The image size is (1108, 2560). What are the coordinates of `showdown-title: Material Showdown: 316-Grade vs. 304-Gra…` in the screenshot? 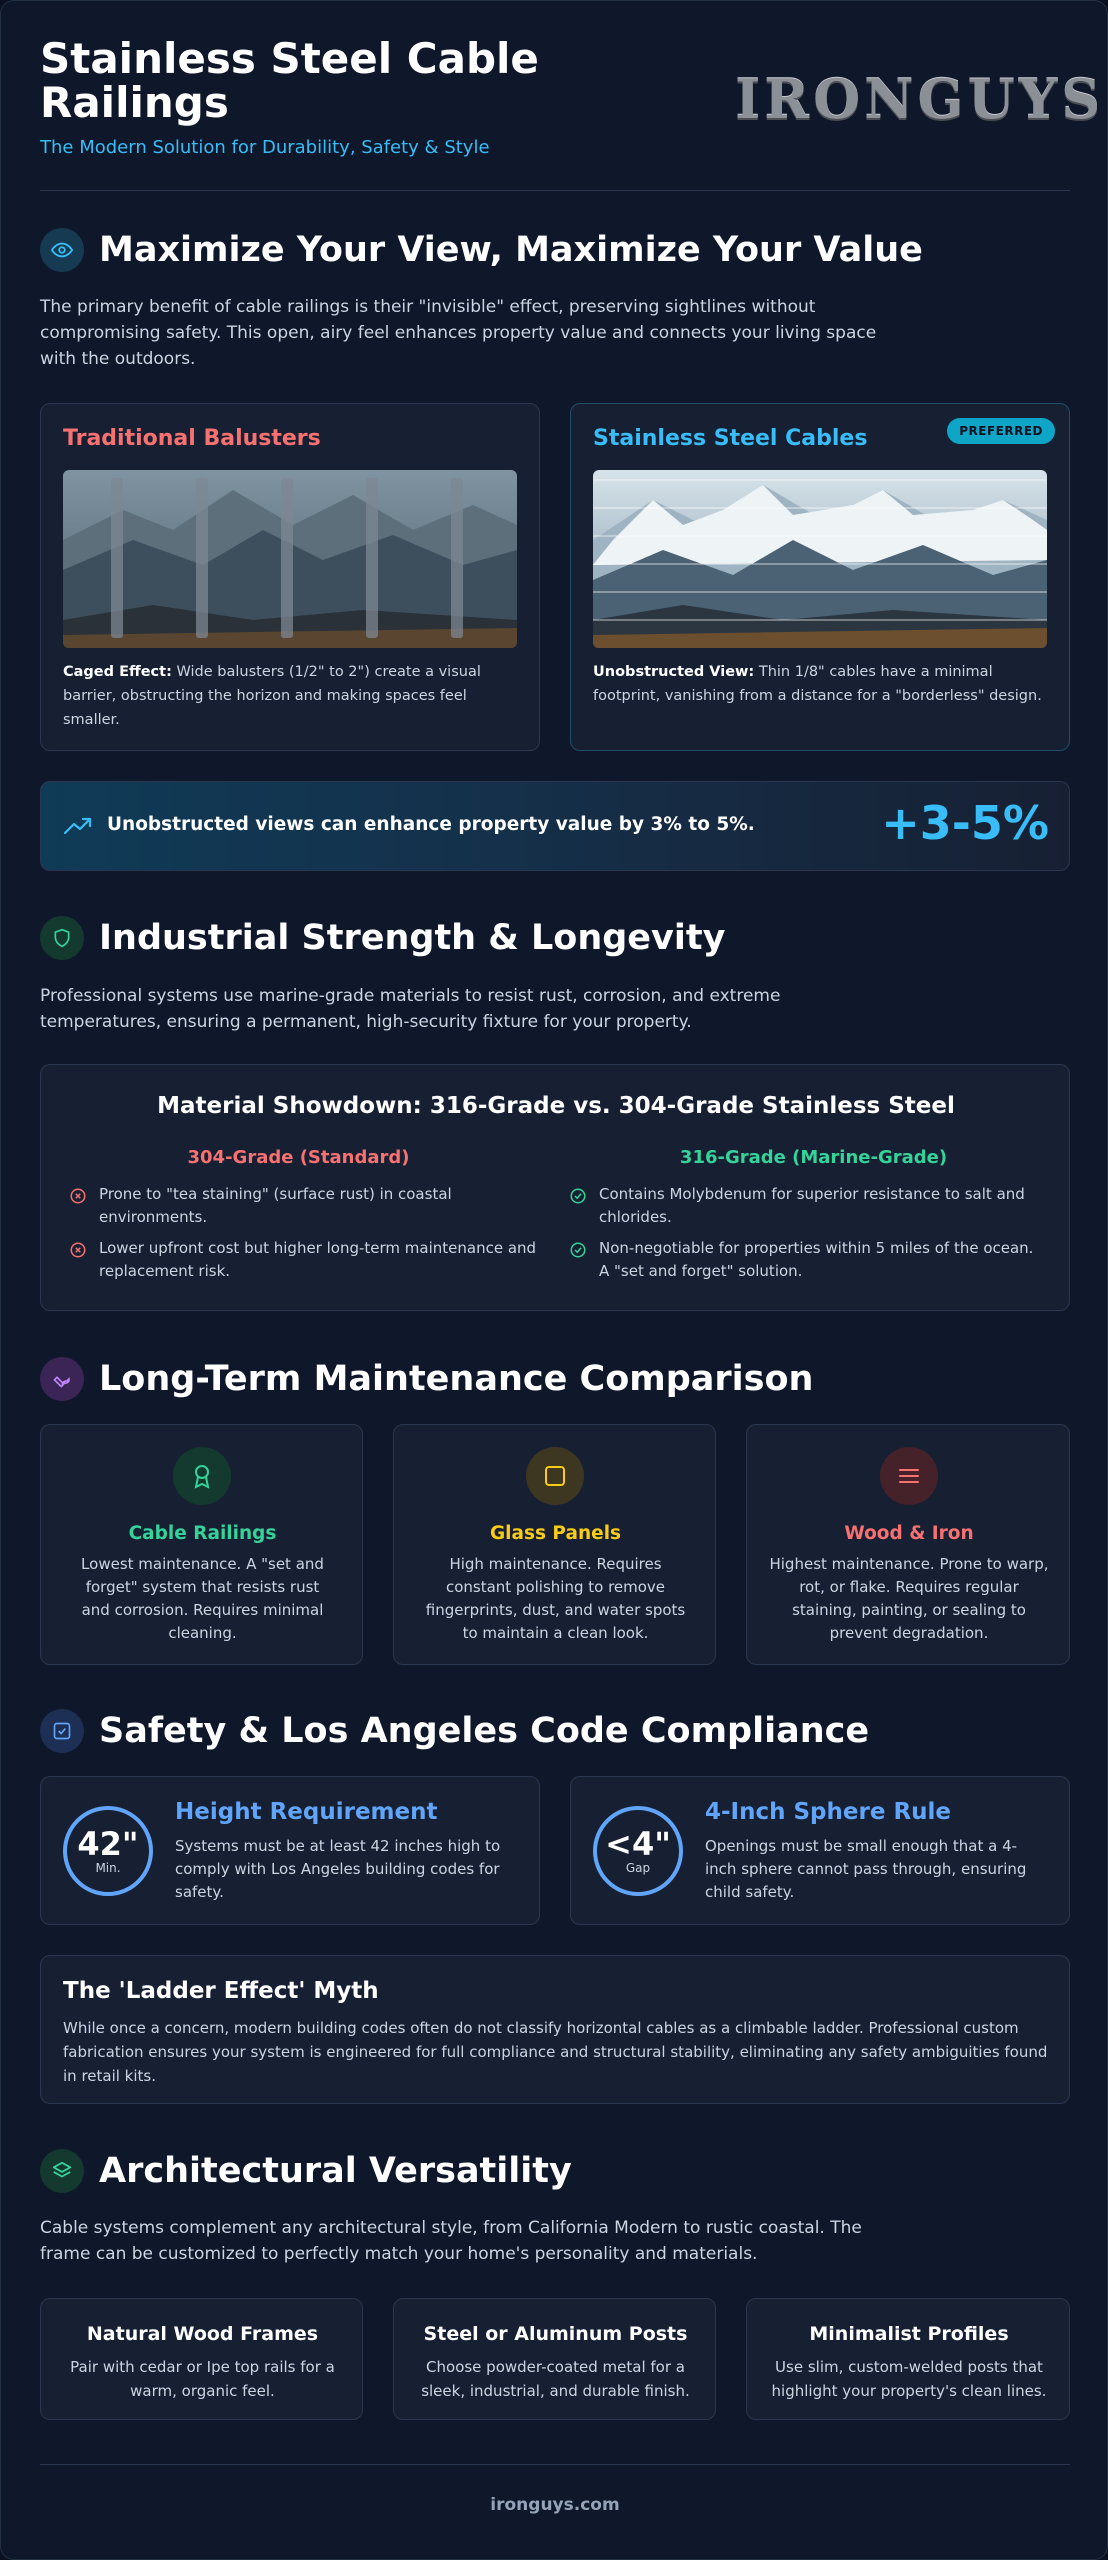 It's located at (556, 1106).